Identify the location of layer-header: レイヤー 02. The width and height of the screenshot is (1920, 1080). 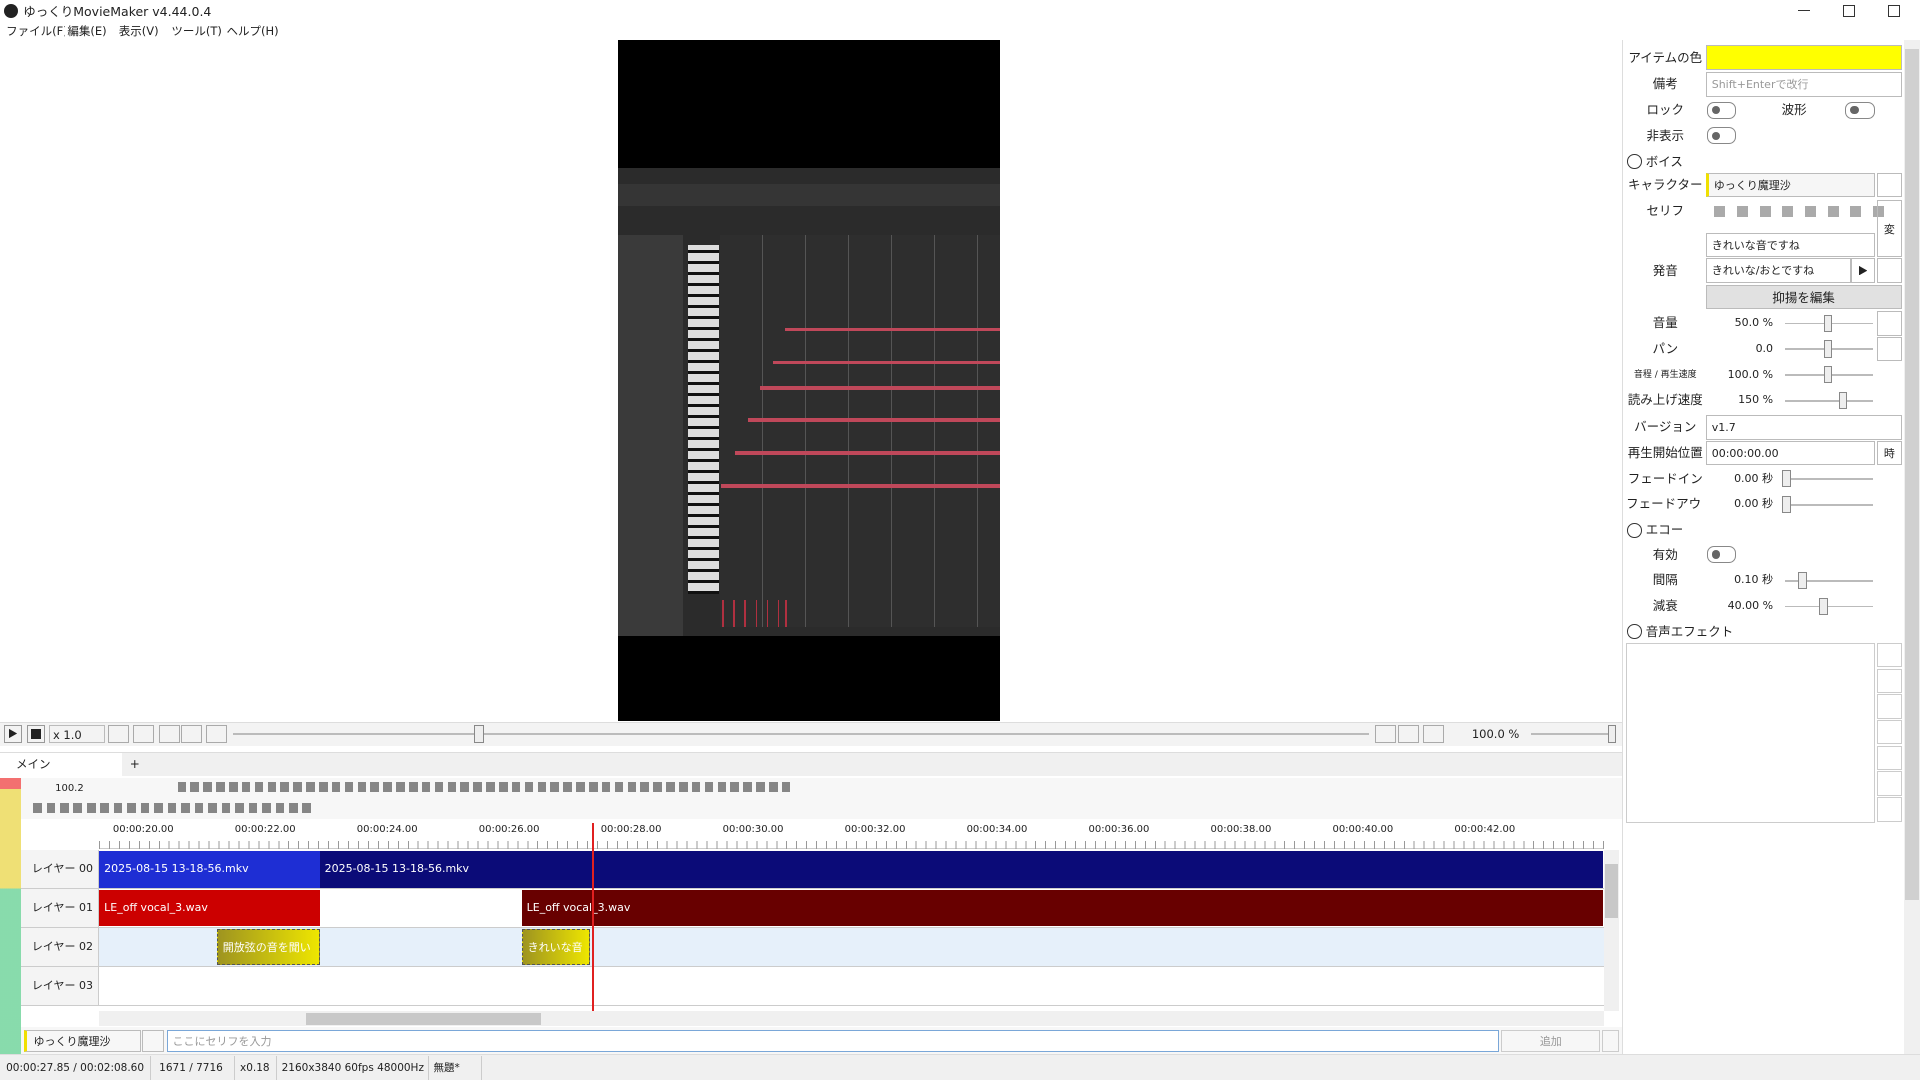
(60, 947).